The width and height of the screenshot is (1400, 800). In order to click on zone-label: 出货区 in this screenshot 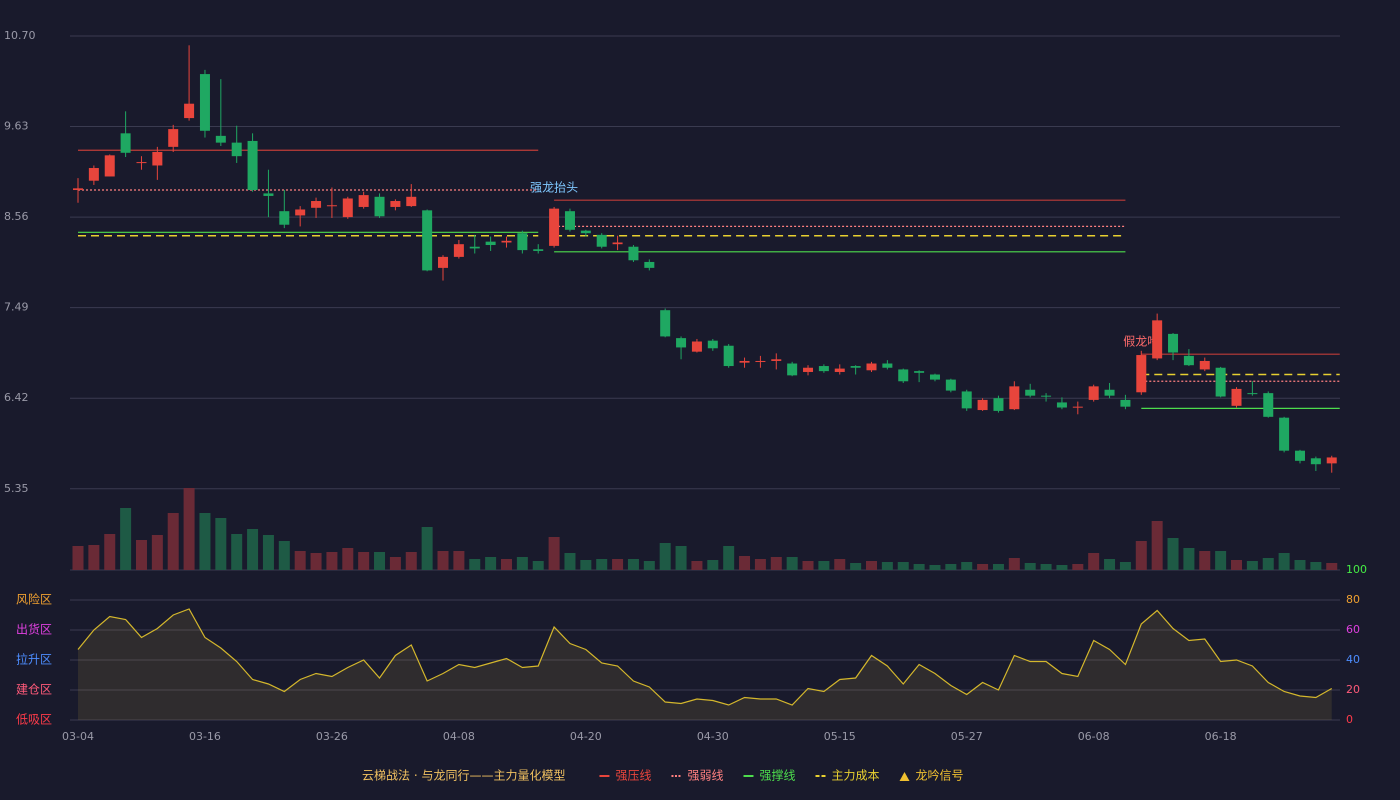, I will do `click(34, 629)`.